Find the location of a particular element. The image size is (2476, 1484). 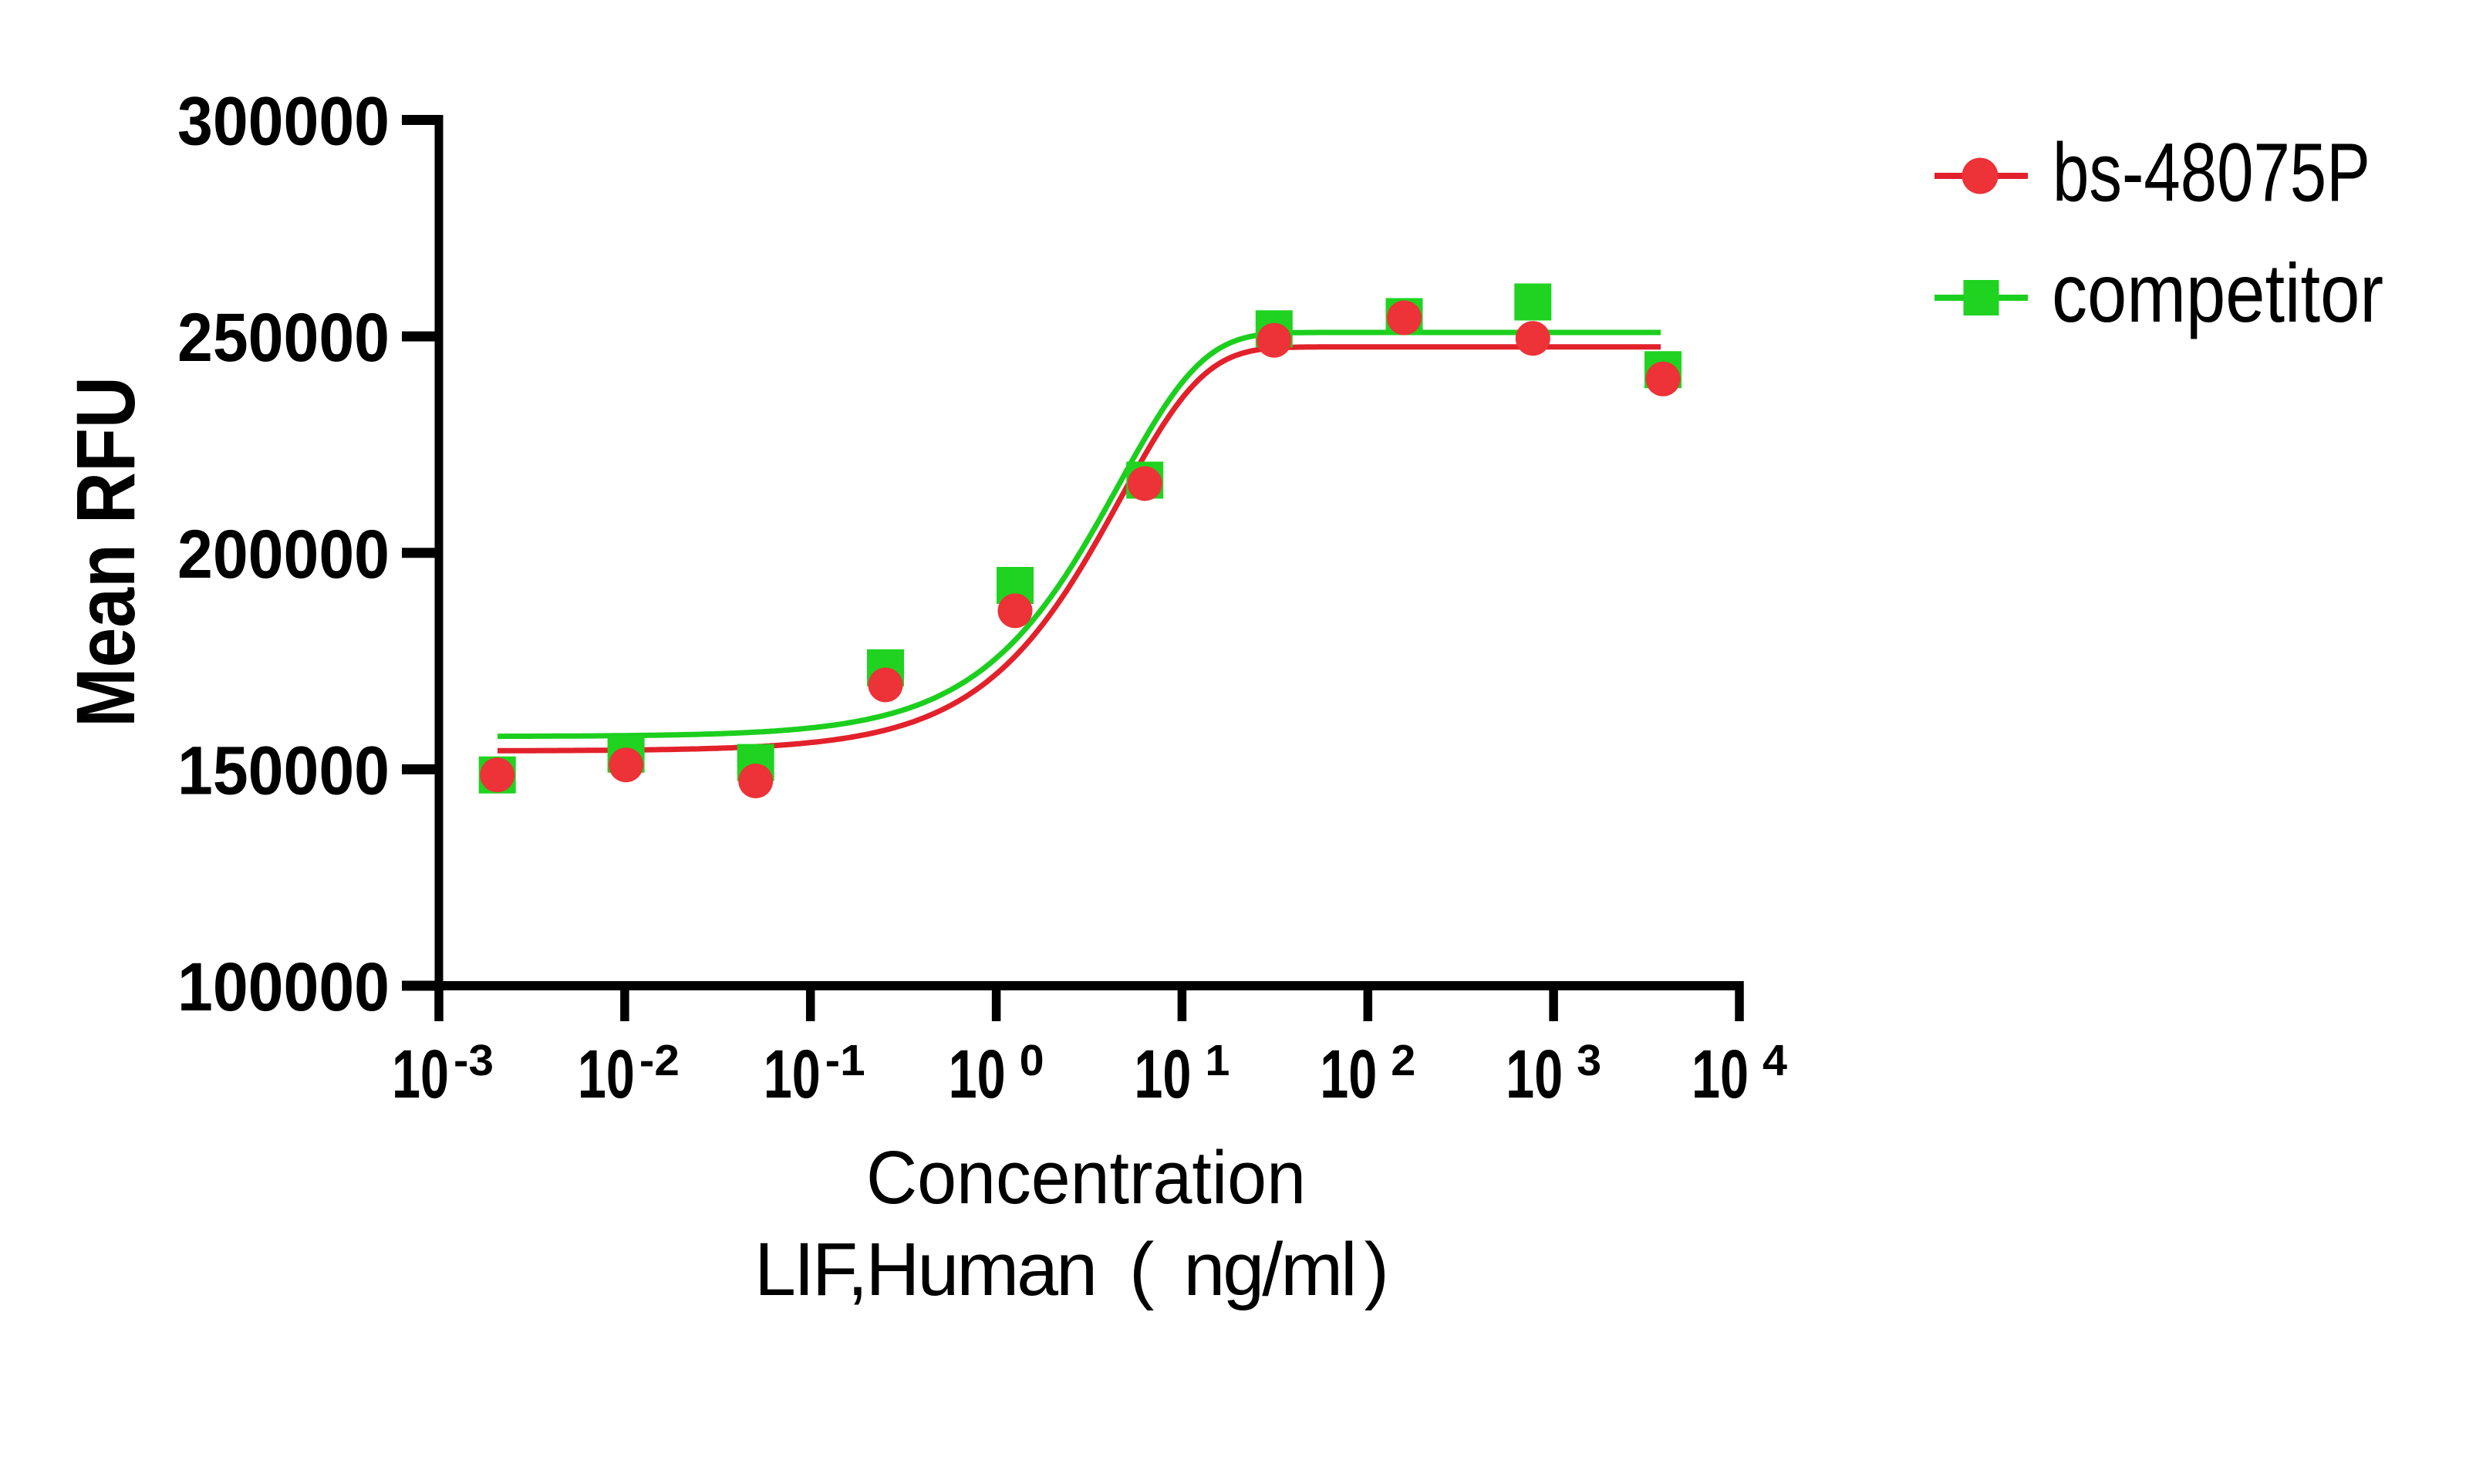

svg-text: 200000 is located at coordinates (283, 554).